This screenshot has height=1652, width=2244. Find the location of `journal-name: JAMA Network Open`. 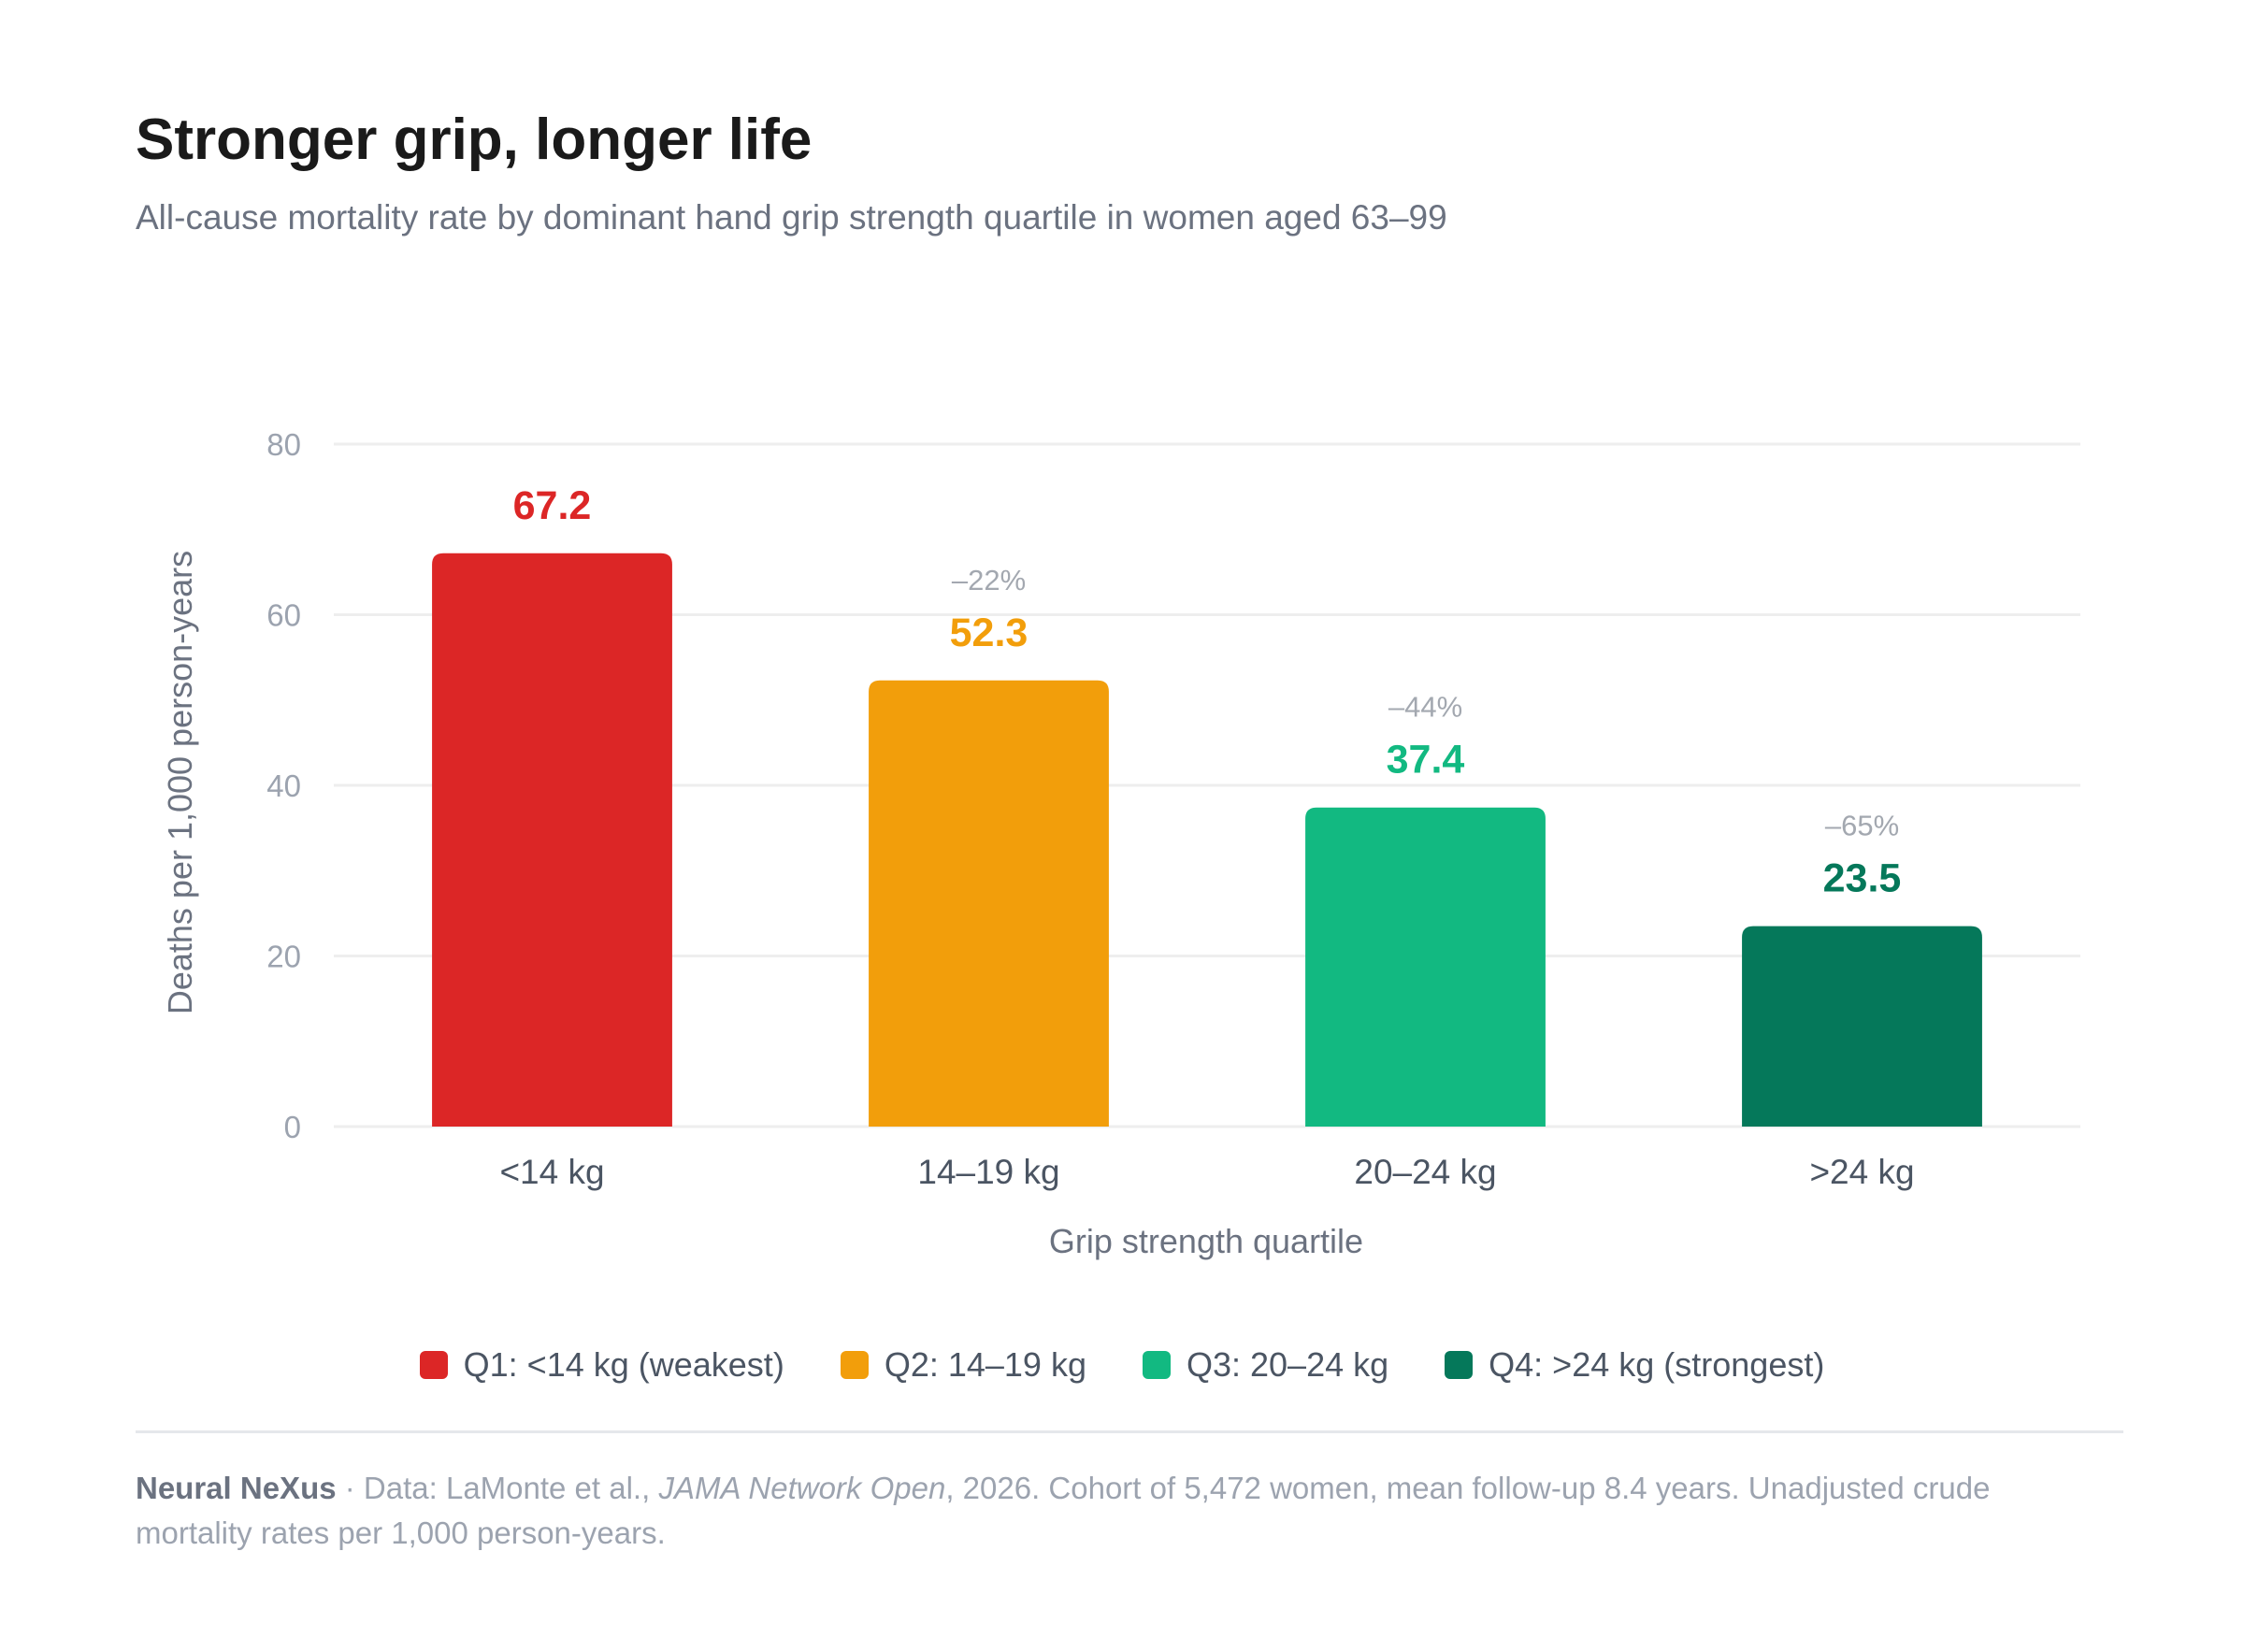

journal-name: JAMA Network Open is located at coordinates (802, 1488).